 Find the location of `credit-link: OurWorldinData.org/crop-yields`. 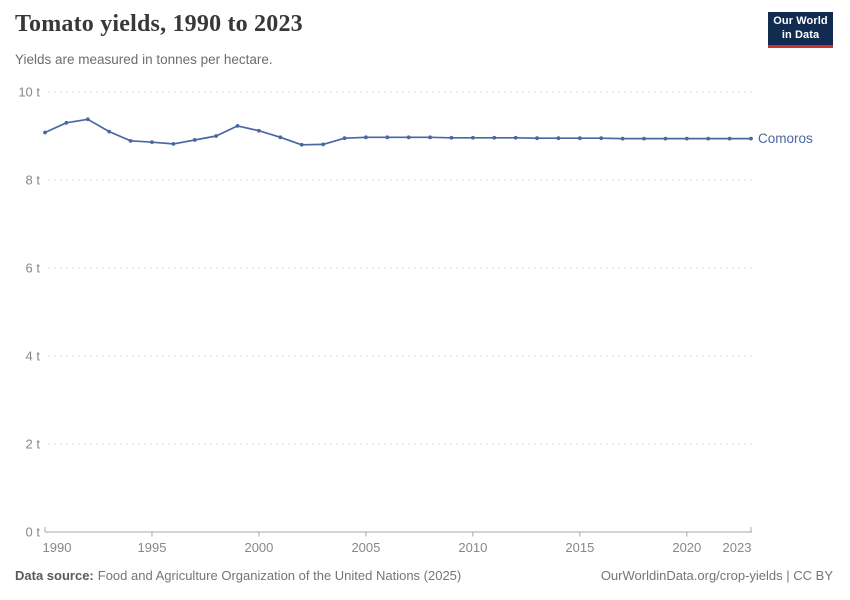

credit-link: OurWorldinData.org/crop-yields is located at coordinates (691, 575).